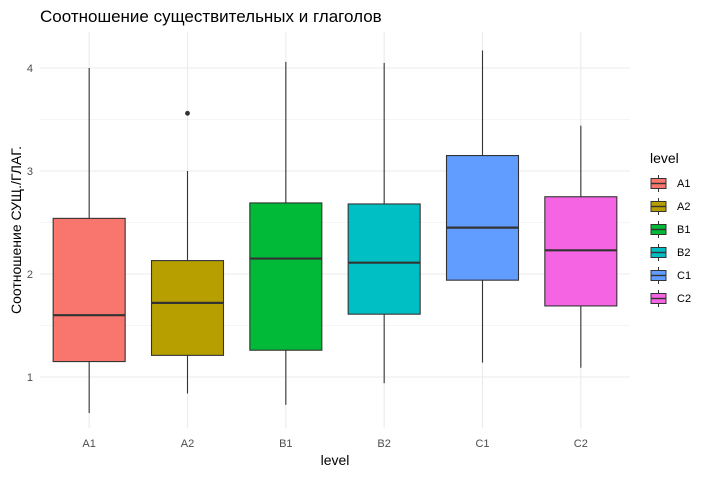  Describe the element at coordinates (670, 206) in the screenshot. I see `legend-item-A2: A2` at that location.